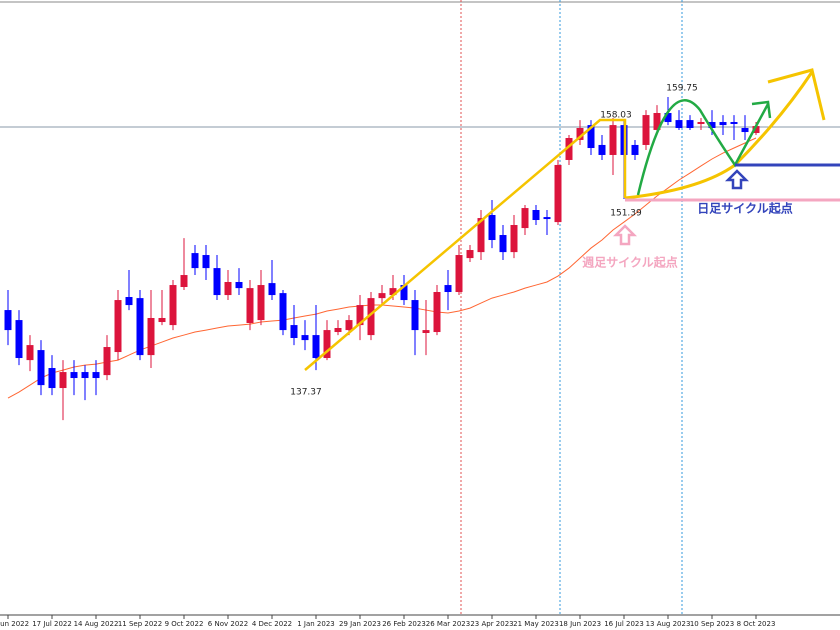 Image resolution: width=840 pixels, height=630 pixels. I want to click on price-label: 158.03, so click(616, 116).